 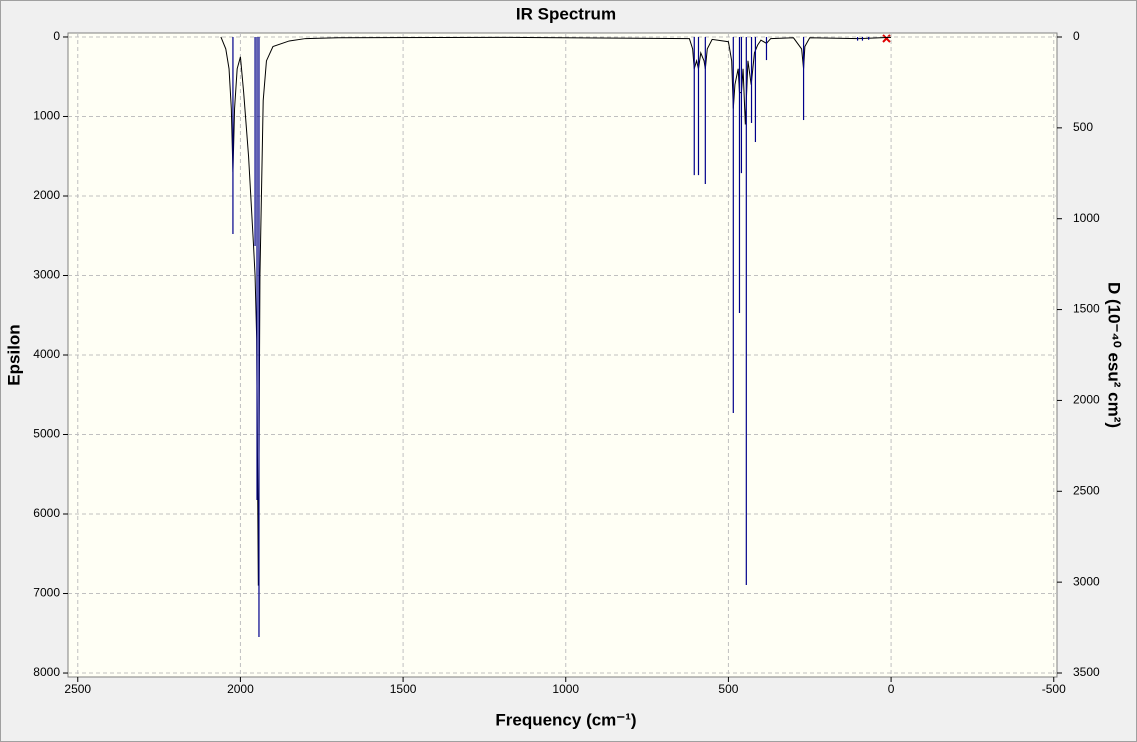 I want to click on y2-tick-label: 1500, so click(x=1086, y=309).